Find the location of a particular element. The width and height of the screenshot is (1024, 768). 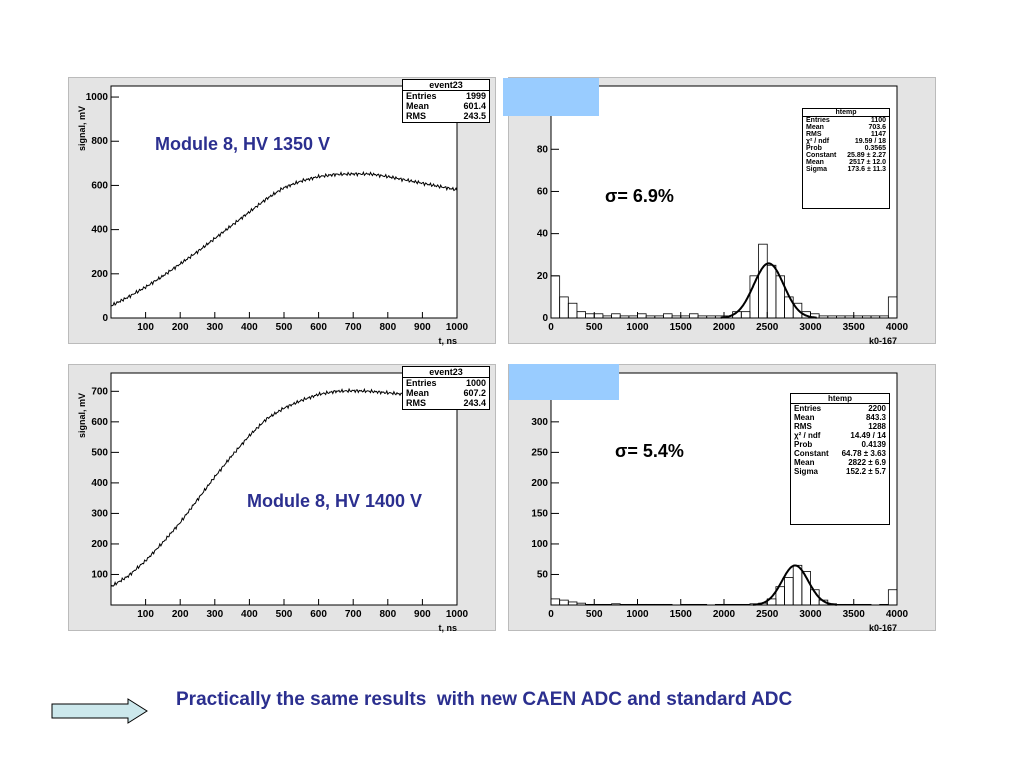

stats-row: RMS 243.5 is located at coordinates (446, 116).